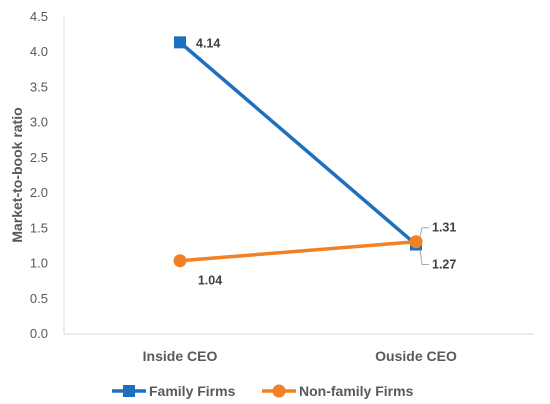 The width and height of the screenshot is (550, 404). Describe the element at coordinates (210, 281) in the screenshot. I see `data-label: 1.04` at that location.